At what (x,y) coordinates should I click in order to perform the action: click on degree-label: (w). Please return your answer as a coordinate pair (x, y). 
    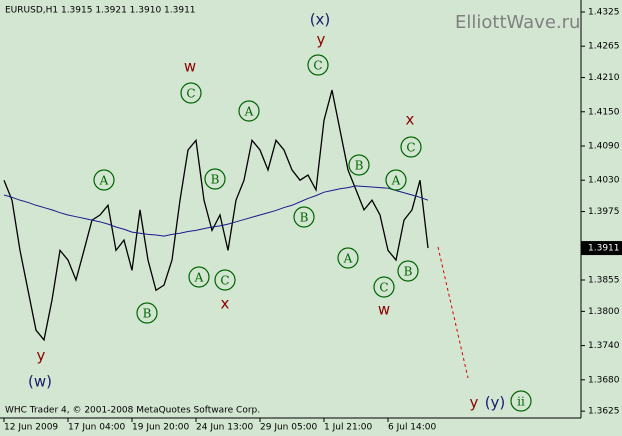
    Looking at the image, I should click on (40, 382).